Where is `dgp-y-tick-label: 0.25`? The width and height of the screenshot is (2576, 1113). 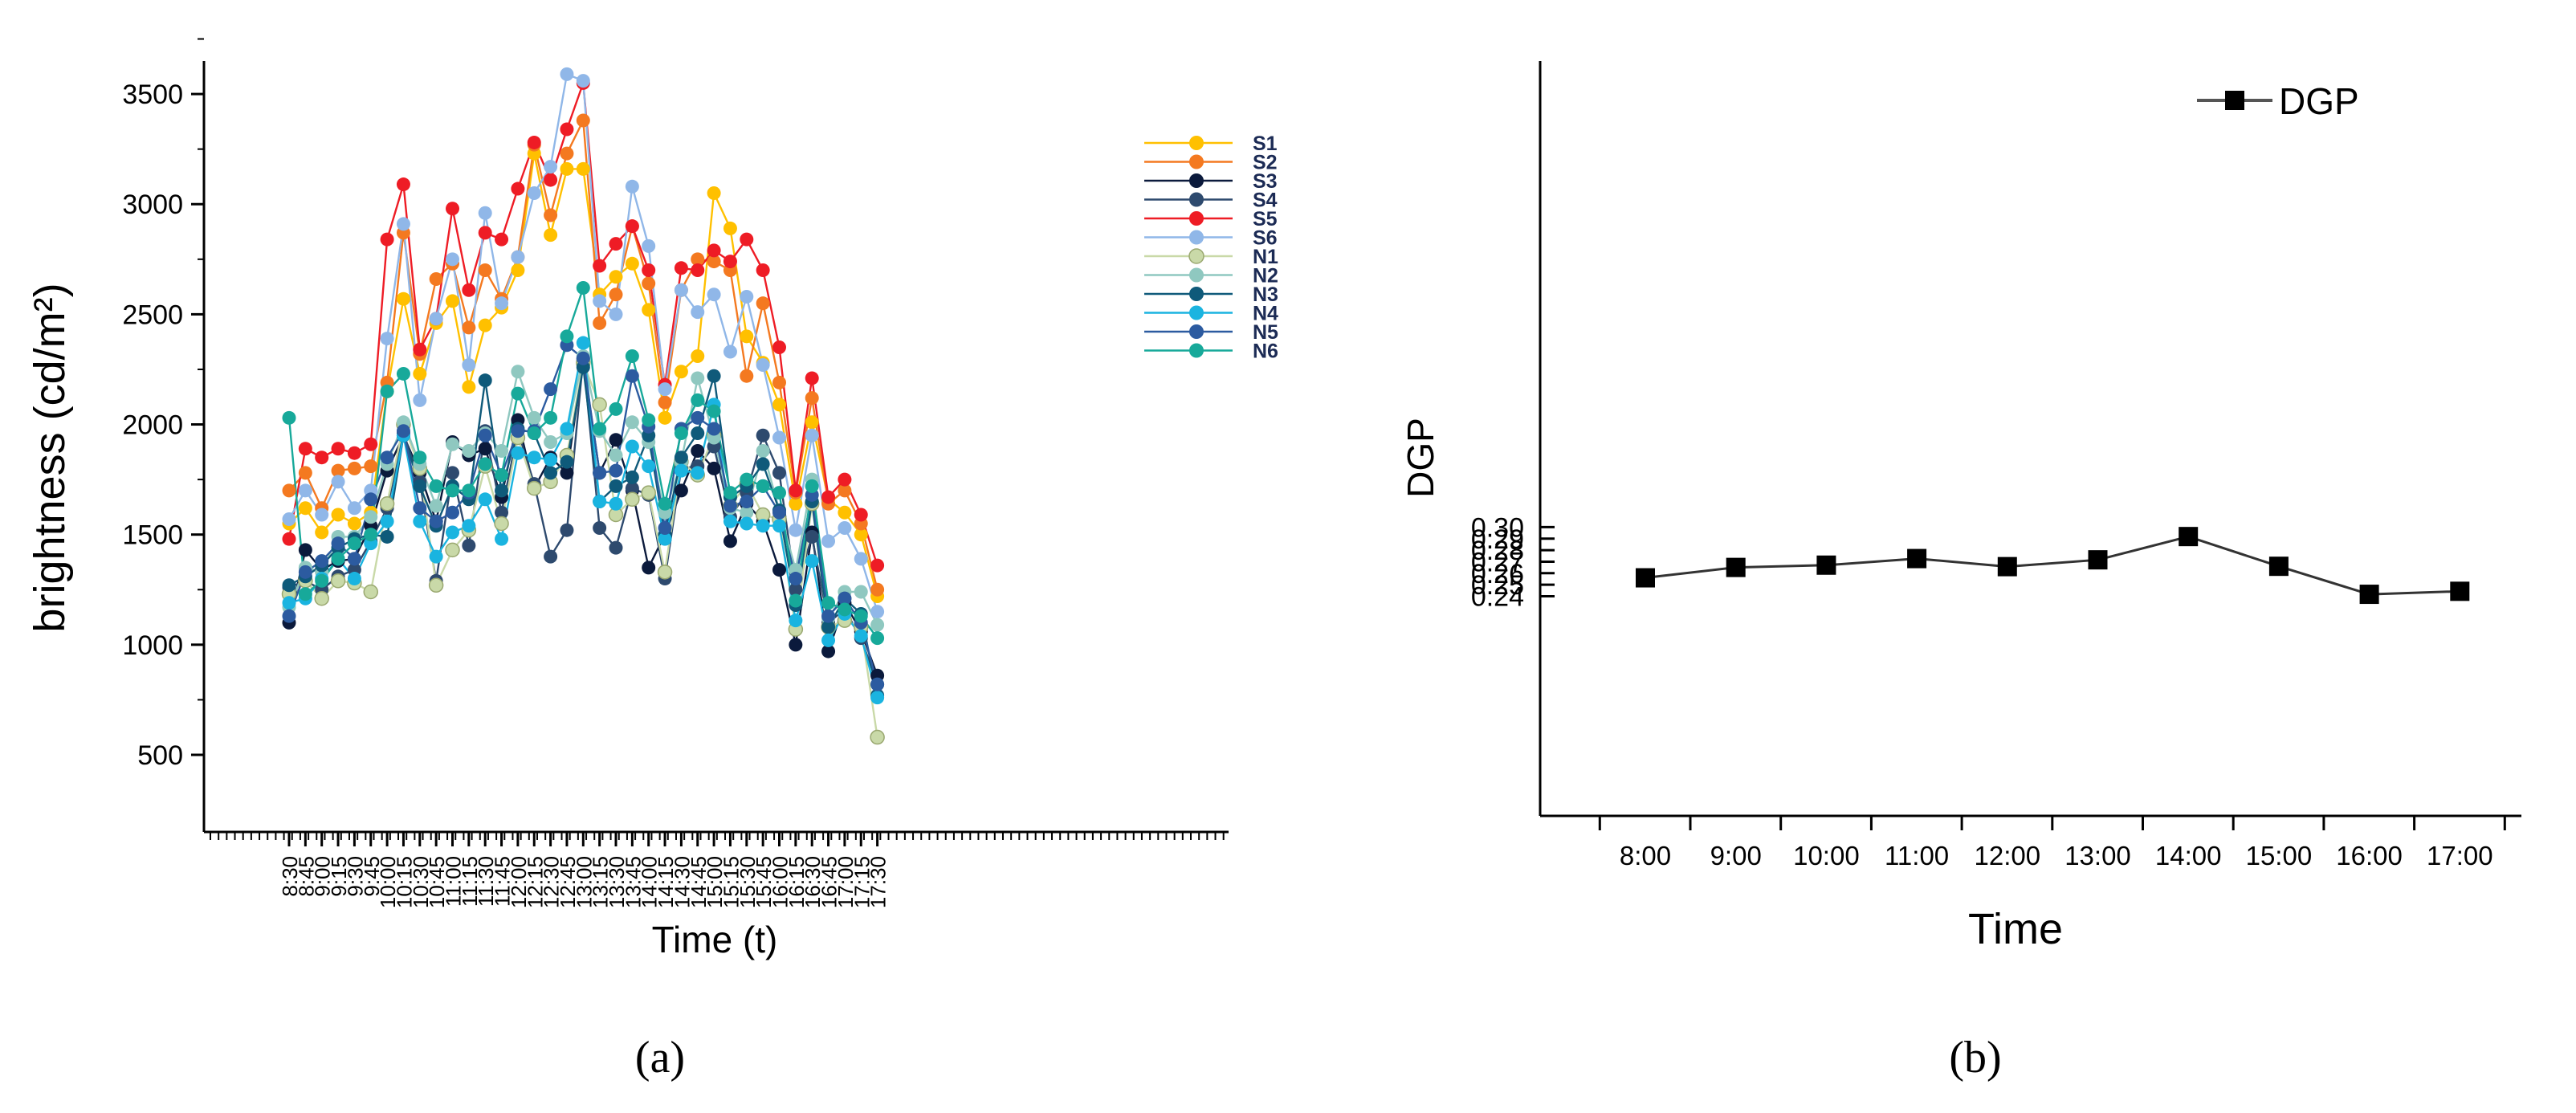
dgp-y-tick-label: 0.25 is located at coordinates (1497, 585).